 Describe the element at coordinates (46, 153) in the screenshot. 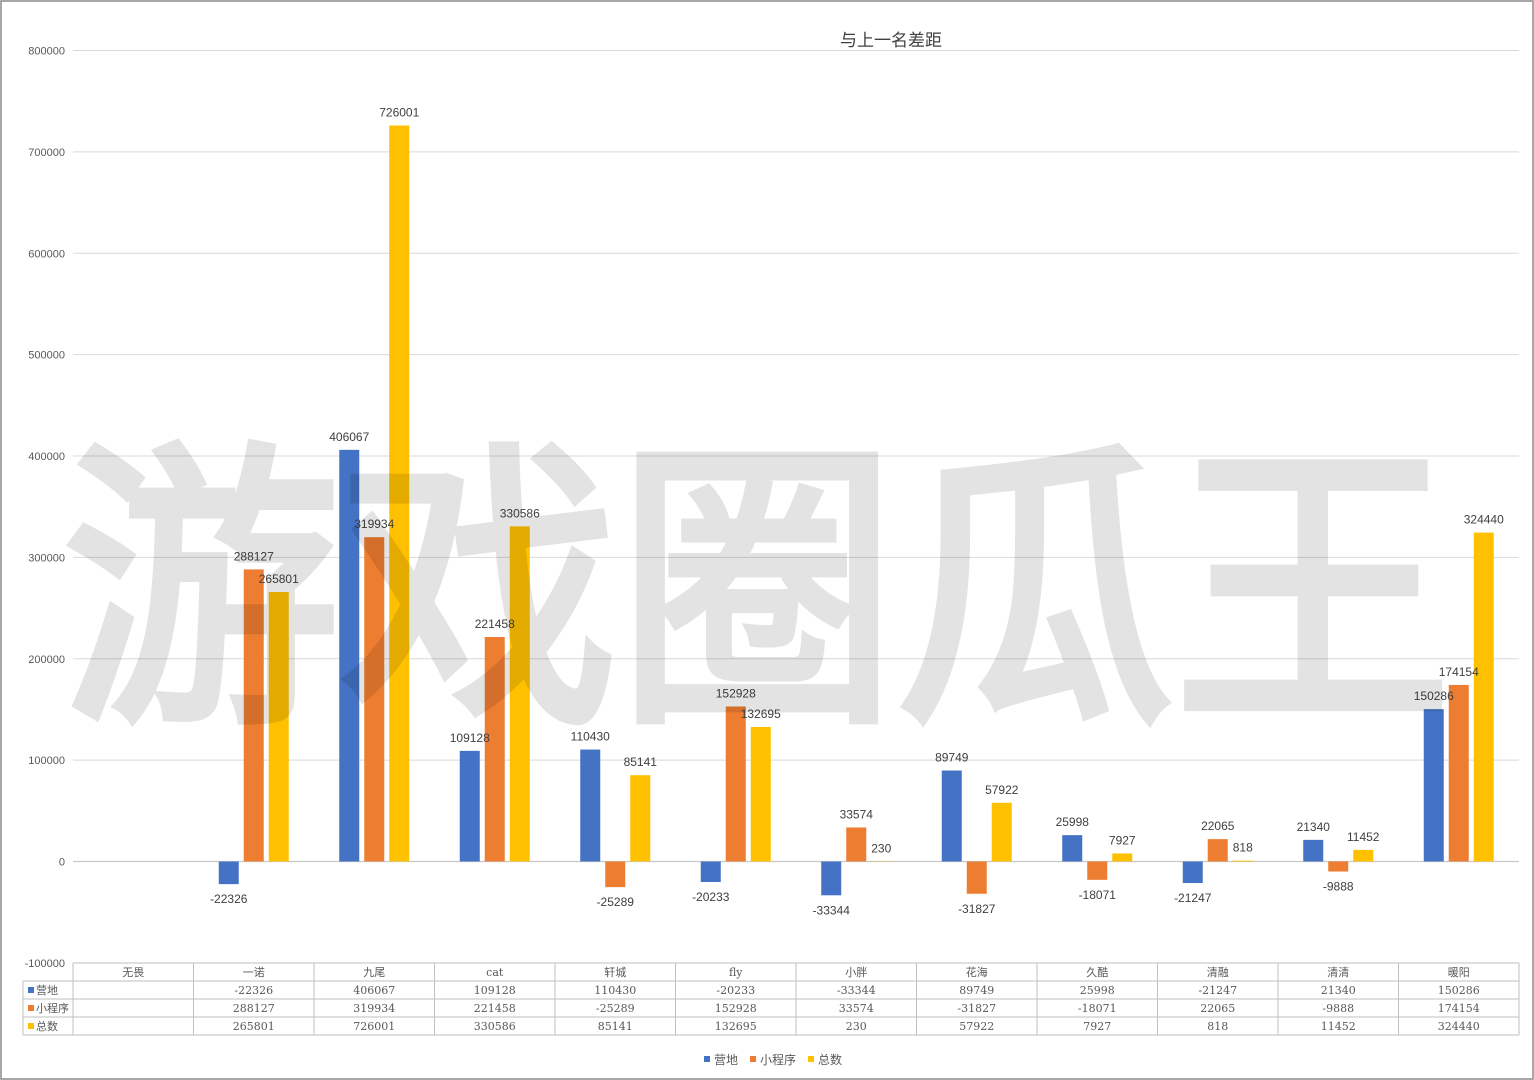

I see `y-tick-label: 700000` at that location.